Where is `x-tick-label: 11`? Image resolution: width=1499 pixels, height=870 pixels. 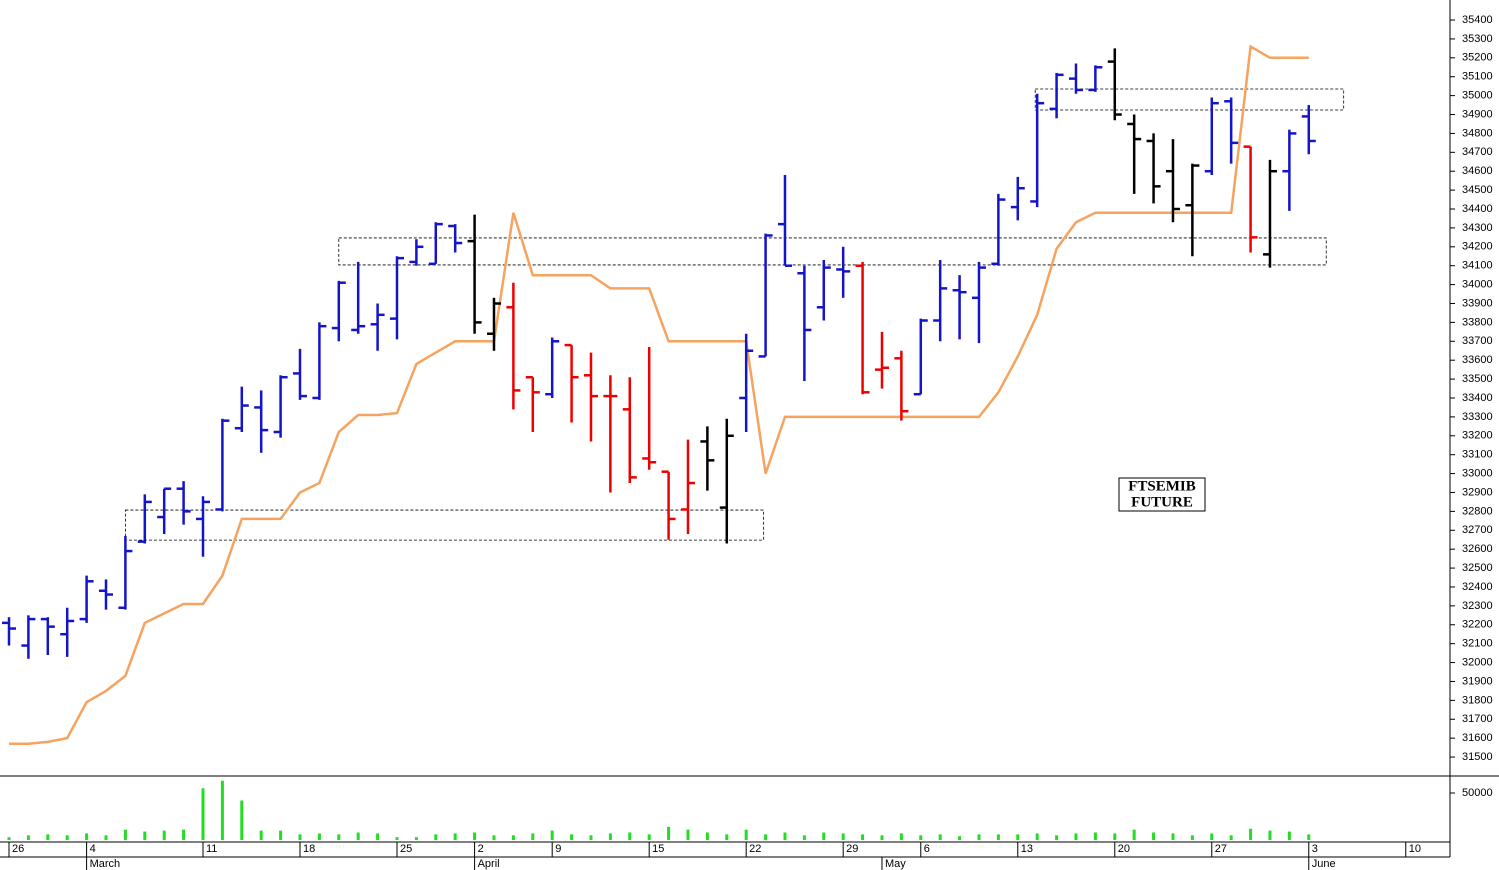 x-tick-label: 11 is located at coordinates (211, 849).